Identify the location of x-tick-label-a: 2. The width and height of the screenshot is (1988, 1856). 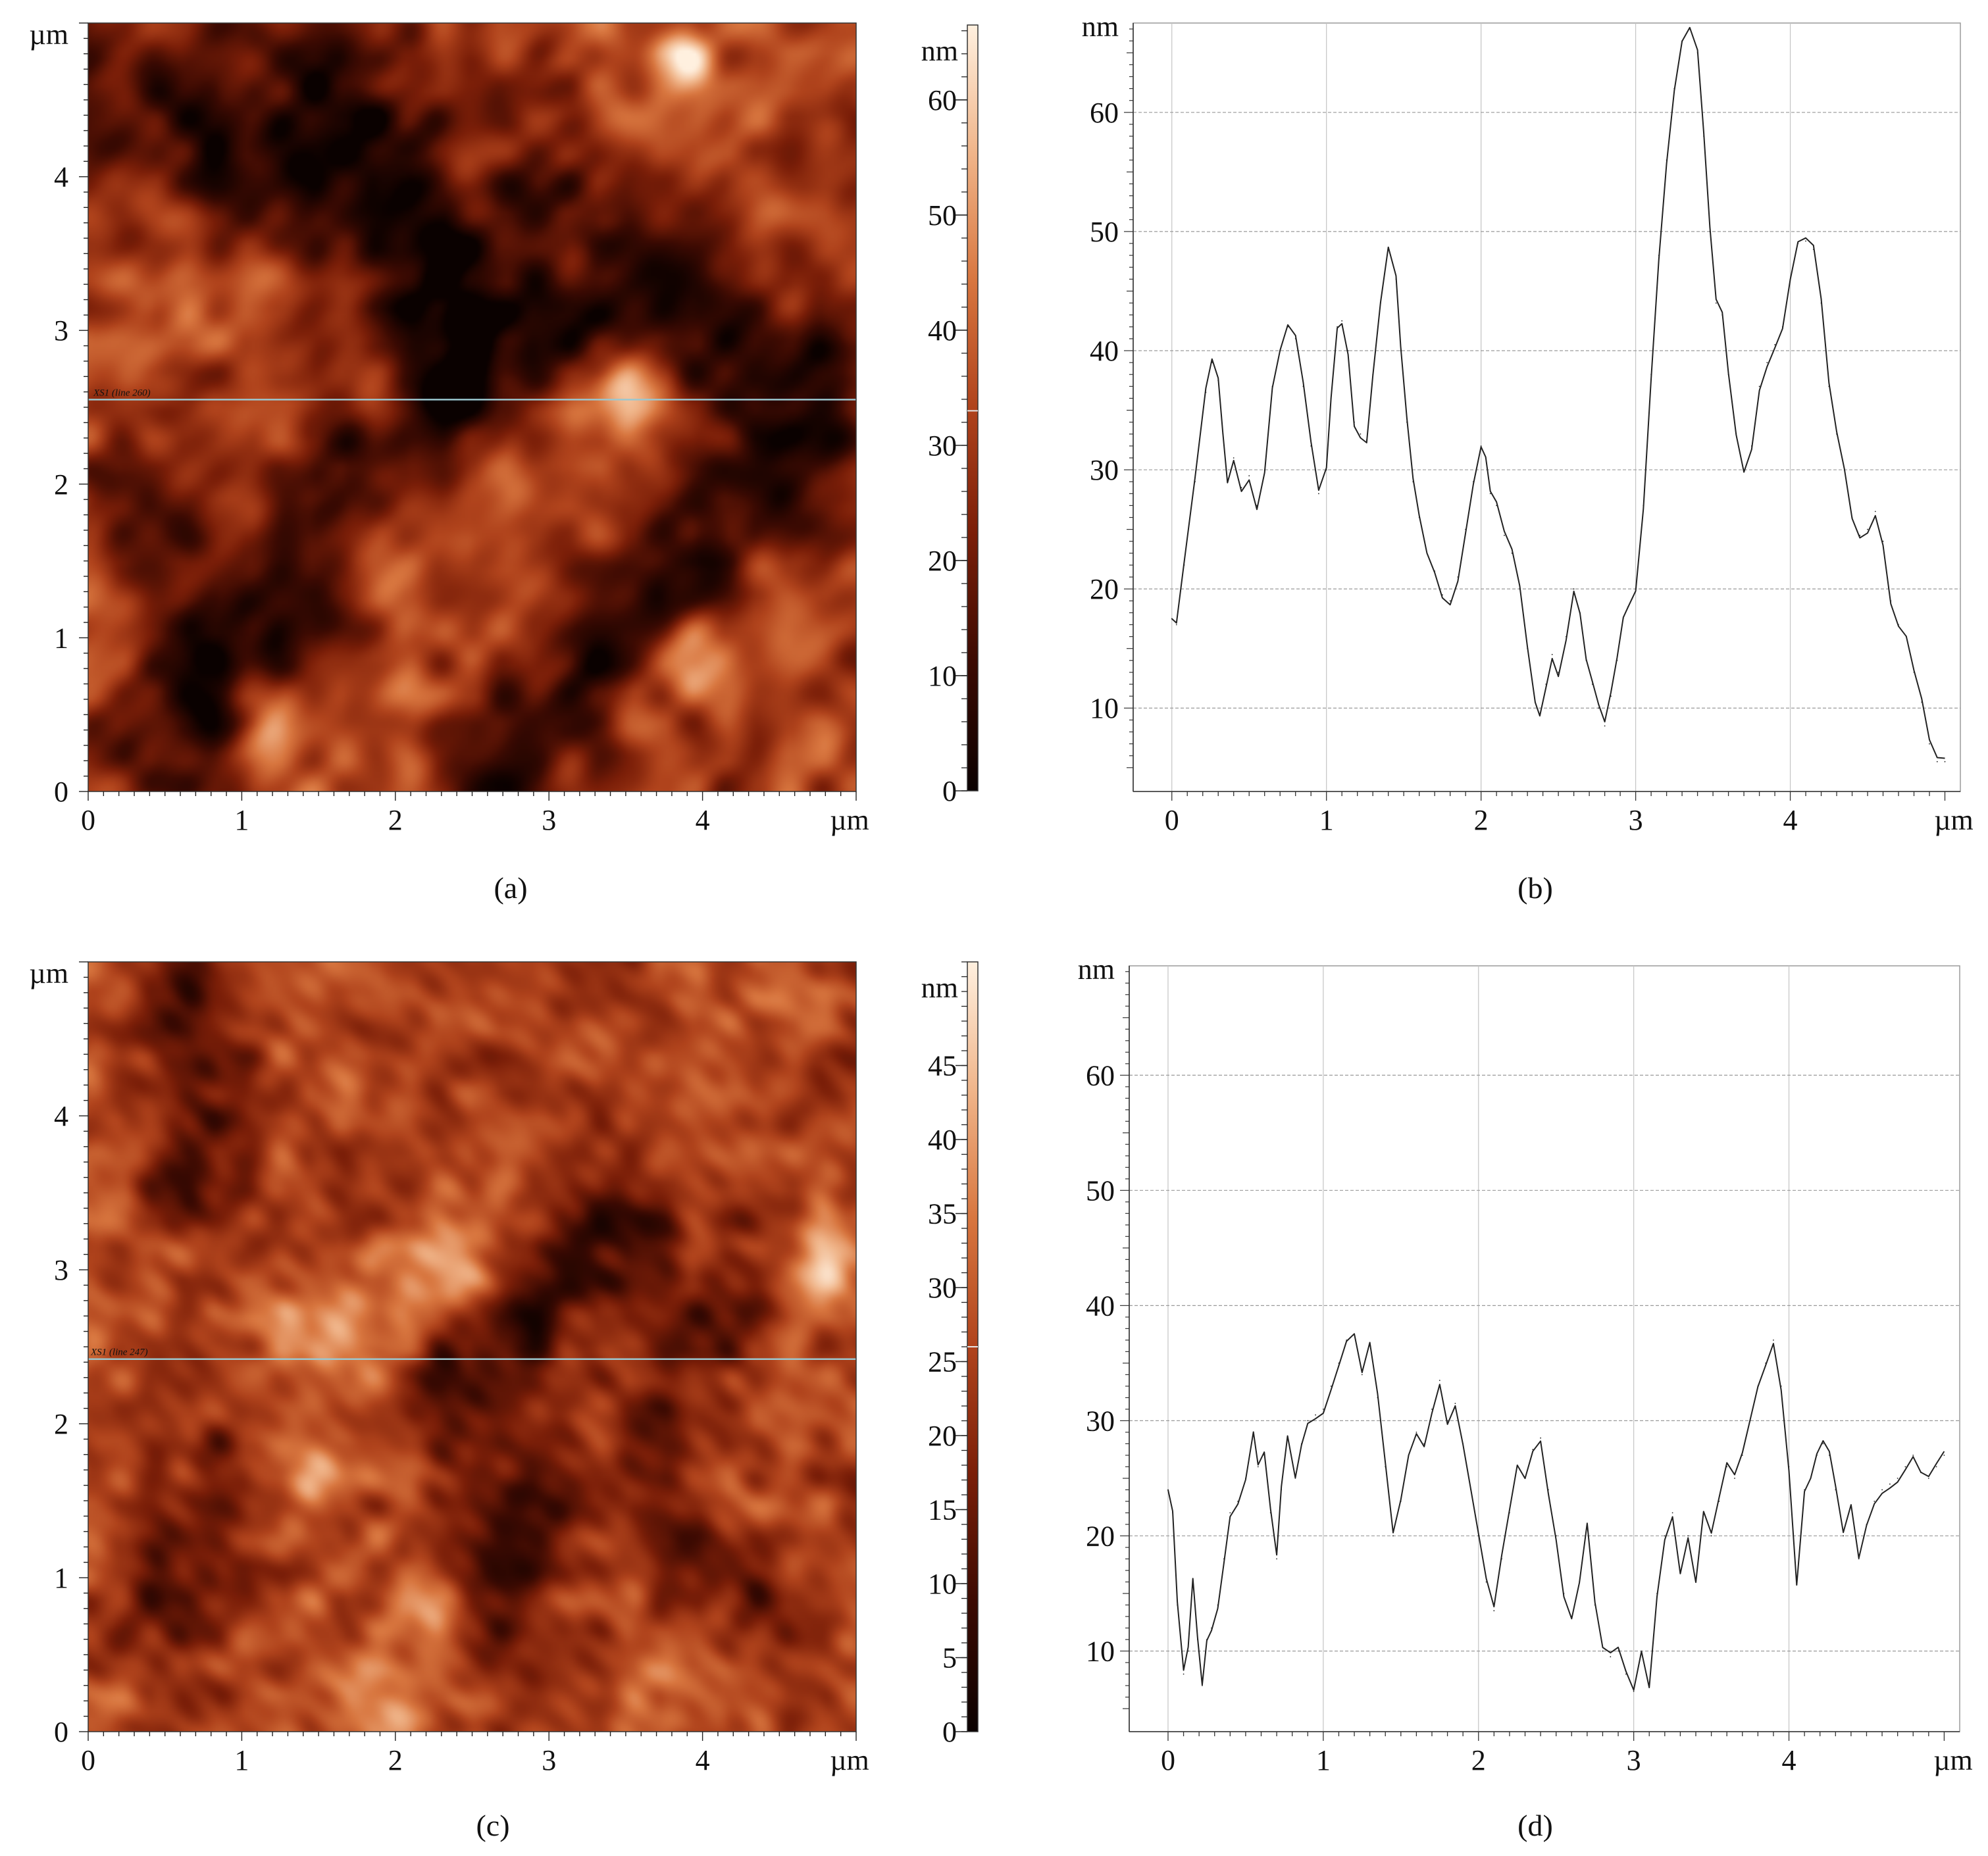
(395, 820).